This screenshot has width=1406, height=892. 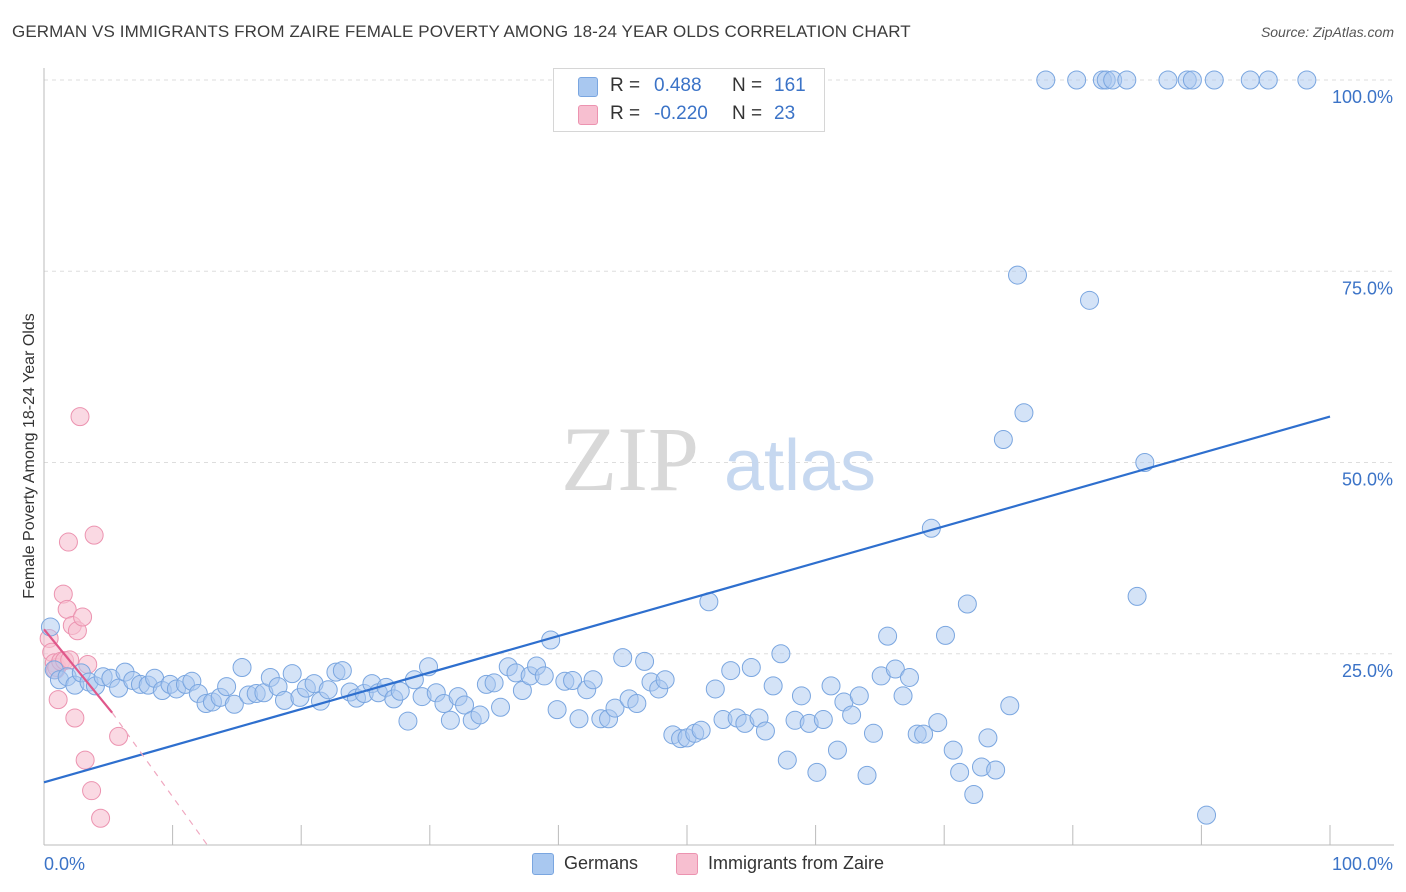 I want to click on trendline-zaire-extension, so click(x=159, y=779).